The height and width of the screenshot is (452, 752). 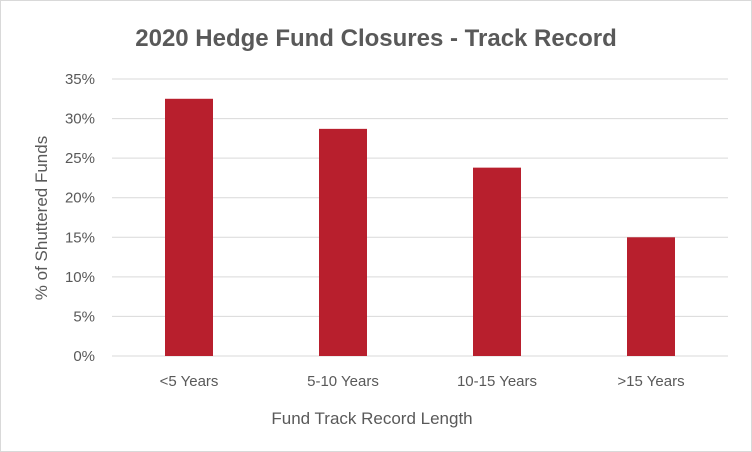 What do you see at coordinates (343, 381) in the screenshot?
I see `x-tick-label: 5-10 Years` at bounding box center [343, 381].